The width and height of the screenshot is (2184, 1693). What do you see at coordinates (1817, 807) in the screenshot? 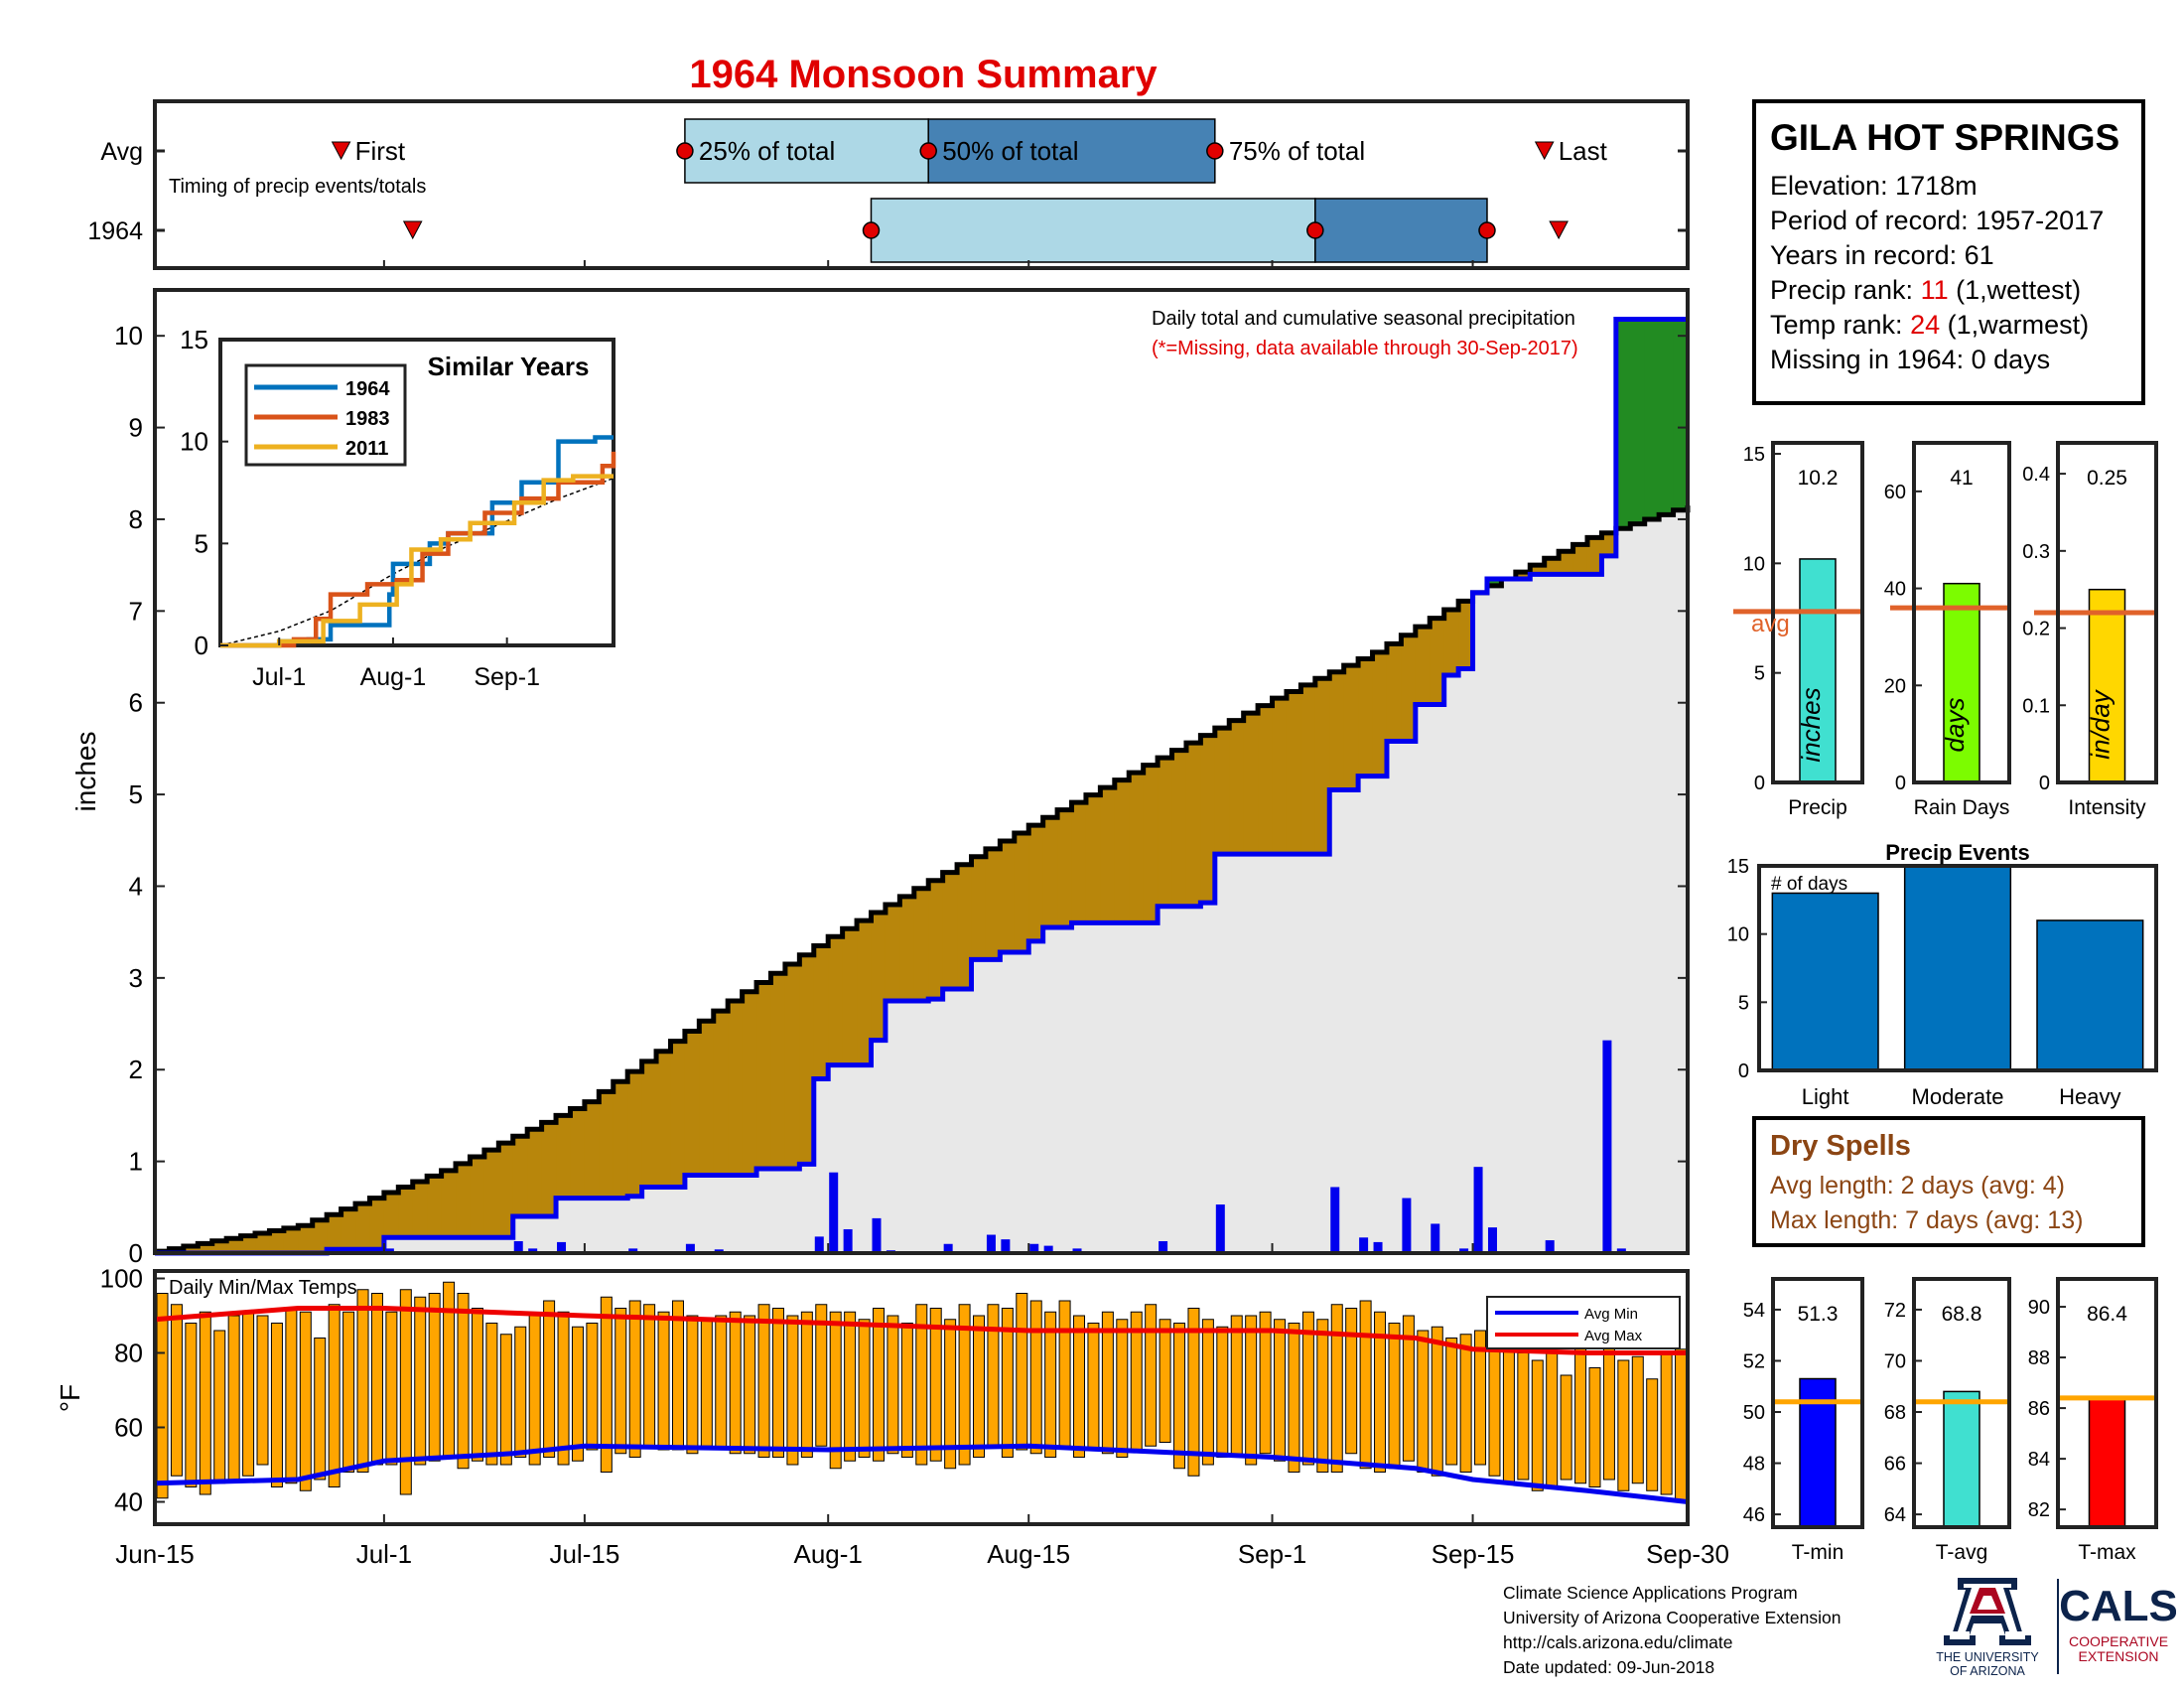
I see `summary-xlabel: Precip` at bounding box center [1817, 807].